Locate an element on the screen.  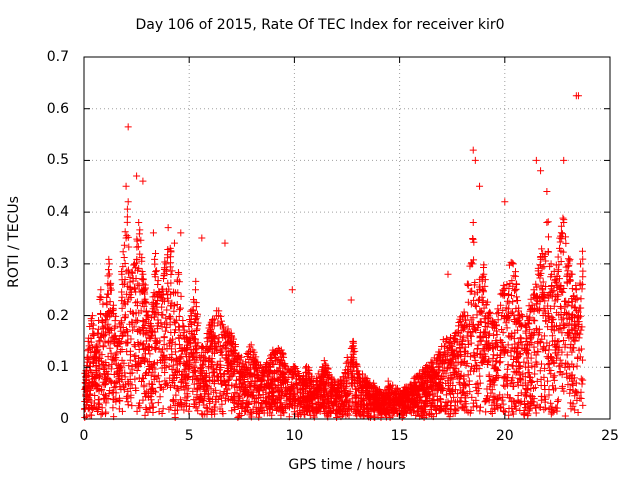
y-tick-label: 0 is located at coordinates (64, 419).